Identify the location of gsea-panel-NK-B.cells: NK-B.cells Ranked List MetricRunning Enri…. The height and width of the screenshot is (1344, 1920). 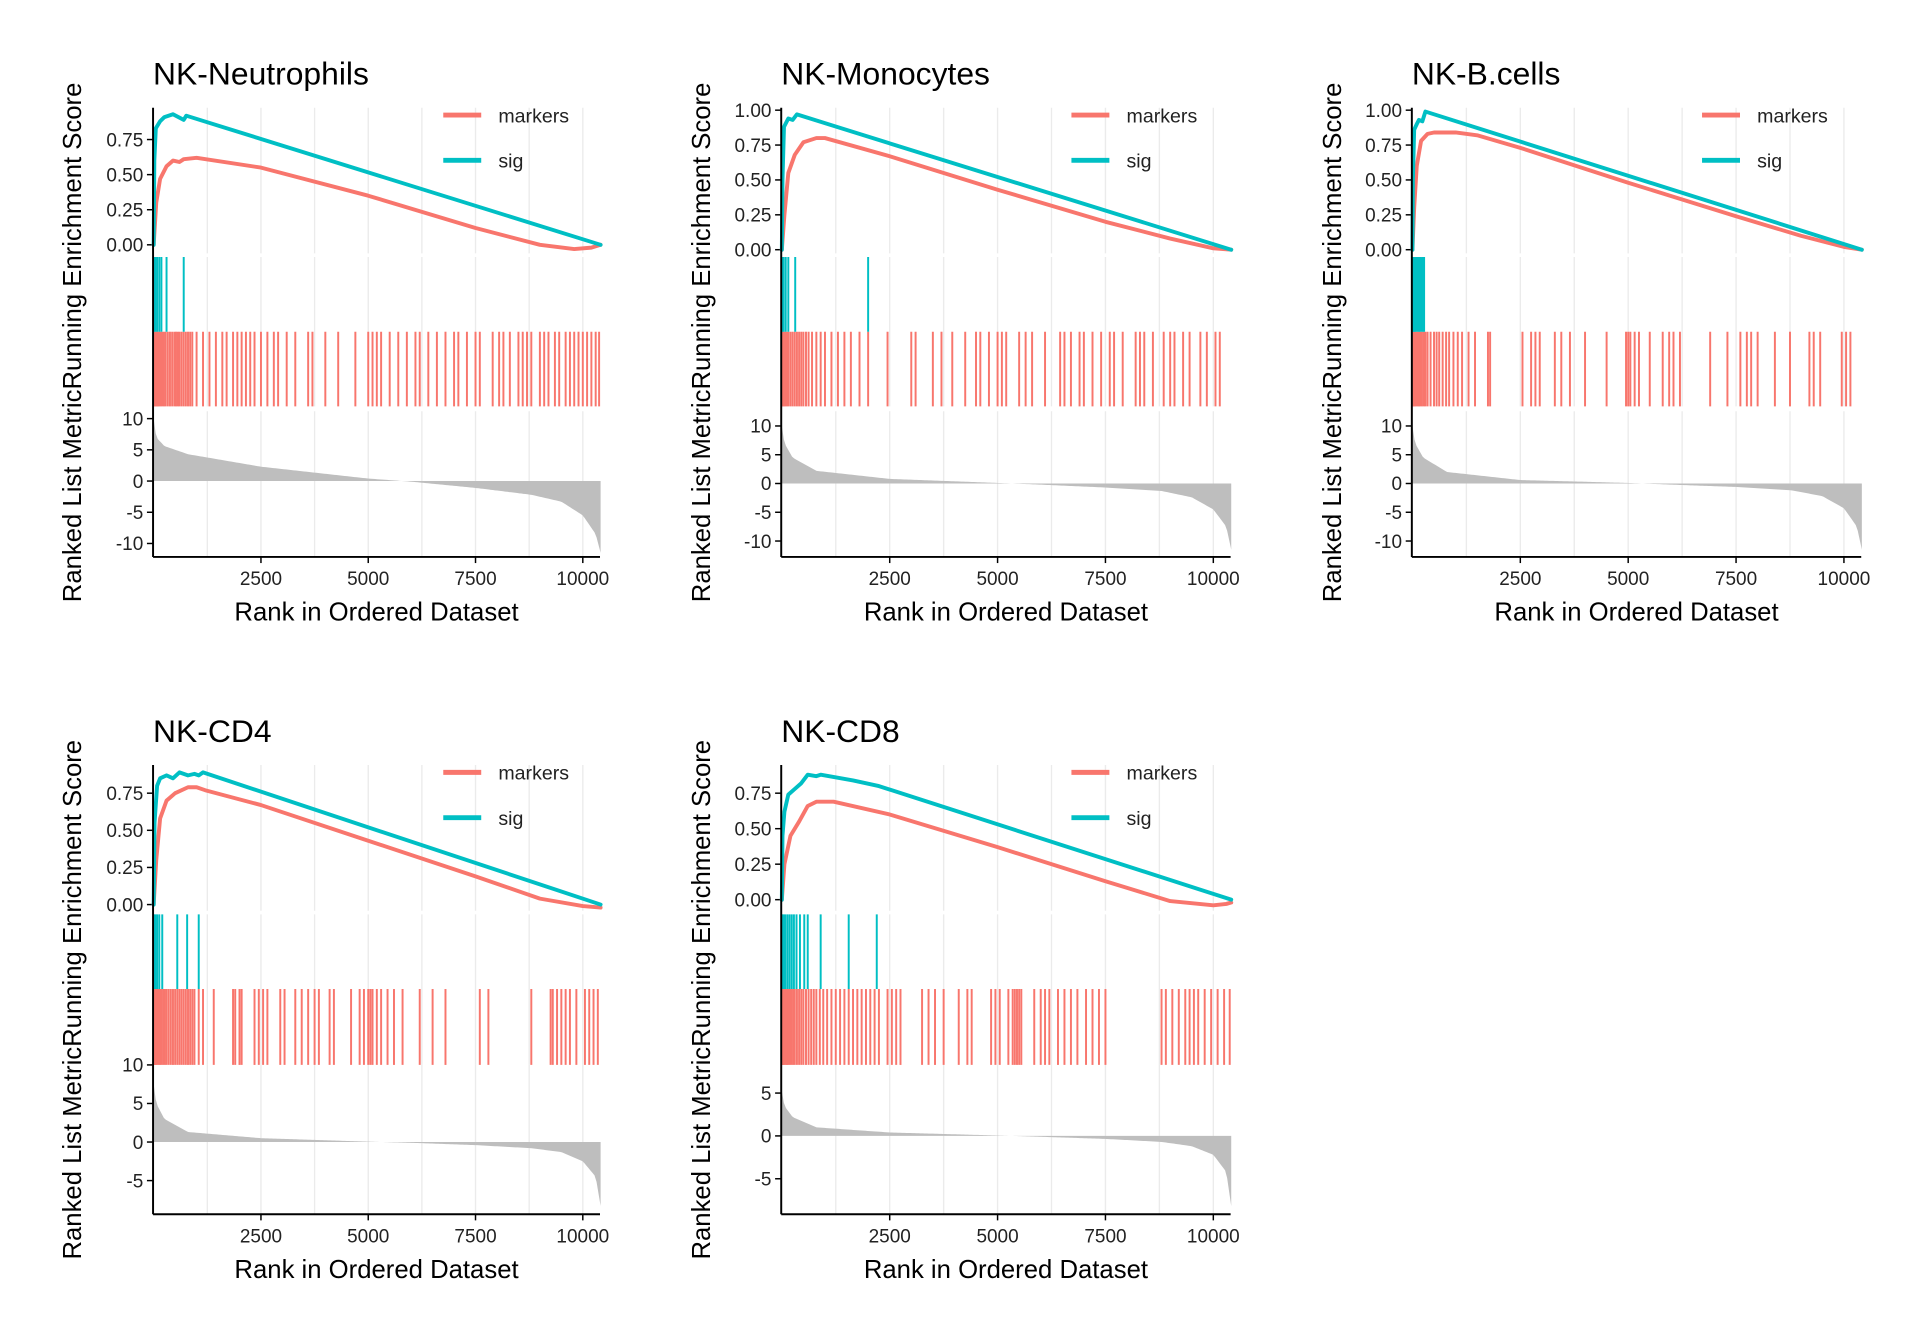
(1594, 340).